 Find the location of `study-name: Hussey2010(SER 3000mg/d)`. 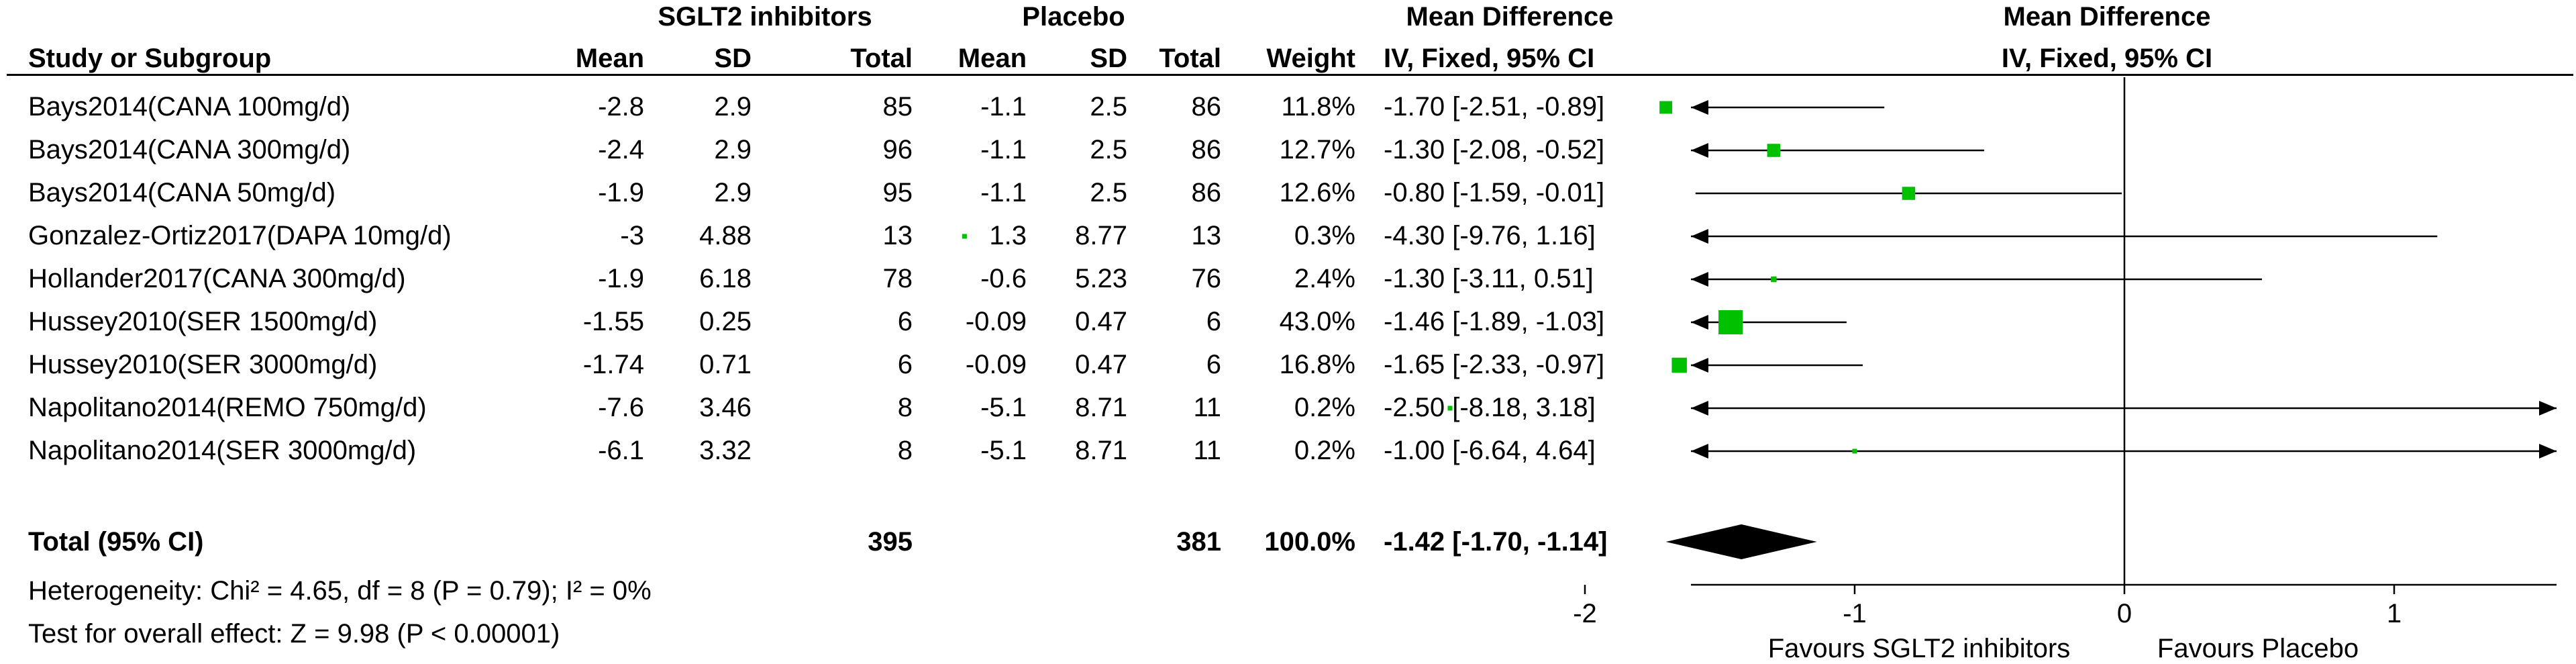

study-name: Hussey2010(SER 3000mg/d) is located at coordinates (203, 364).